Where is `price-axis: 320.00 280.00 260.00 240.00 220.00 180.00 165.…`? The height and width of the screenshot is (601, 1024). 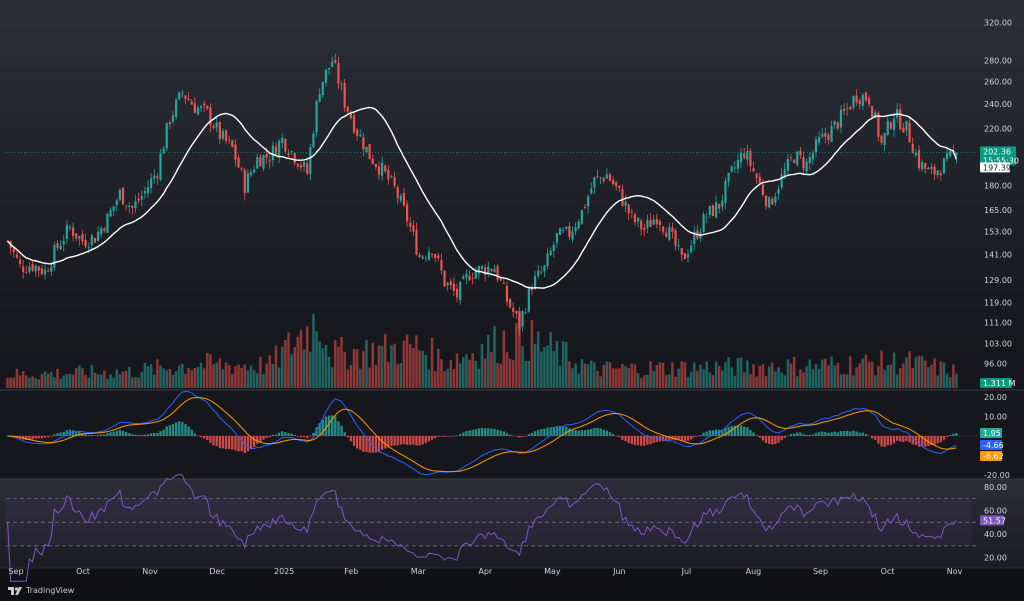 price-axis: 320.00 280.00 260.00 240.00 220.00 180.00 165.… is located at coordinates (999, 291).